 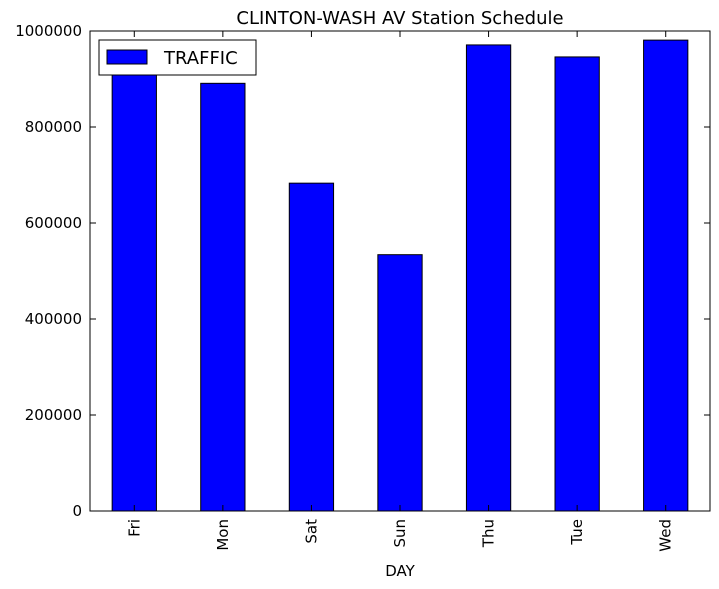 I want to click on legend: TRAFFIC, so click(x=177, y=57).